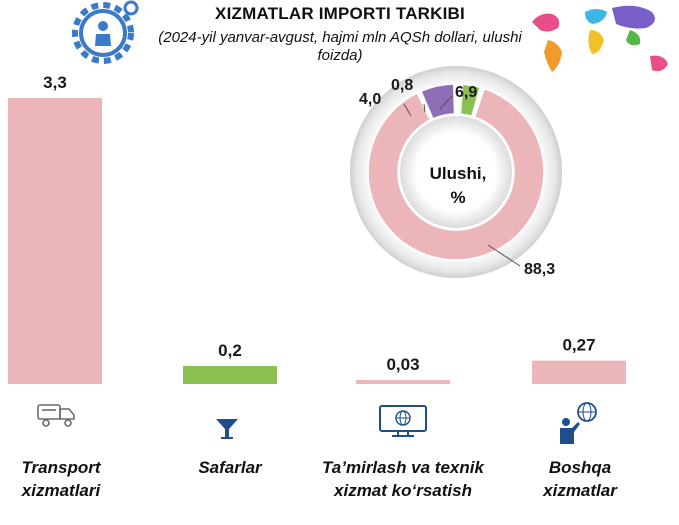 The width and height of the screenshot is (679, 525). I want to click on pie-chart: Ulushi, % 4,0 0,8 6,9 88,3, so click(456, 172).